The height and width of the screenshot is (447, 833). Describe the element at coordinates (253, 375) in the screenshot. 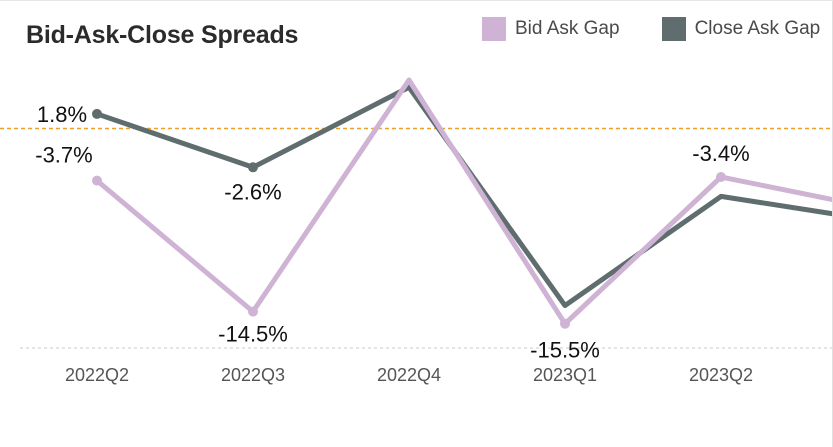

I see `x-tick-label: 2022Q3` at that location.